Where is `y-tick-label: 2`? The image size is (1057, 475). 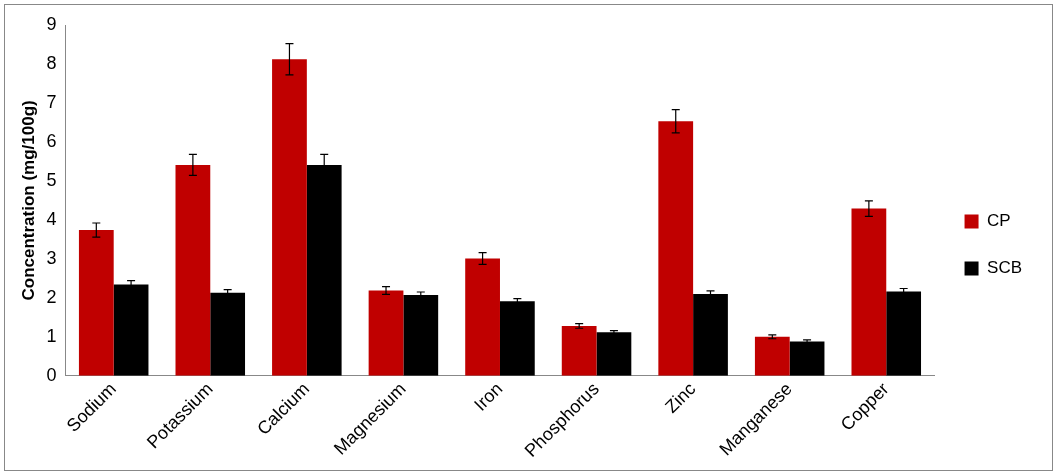 y-tick-label: 2 is located at coordinates (51, 296).